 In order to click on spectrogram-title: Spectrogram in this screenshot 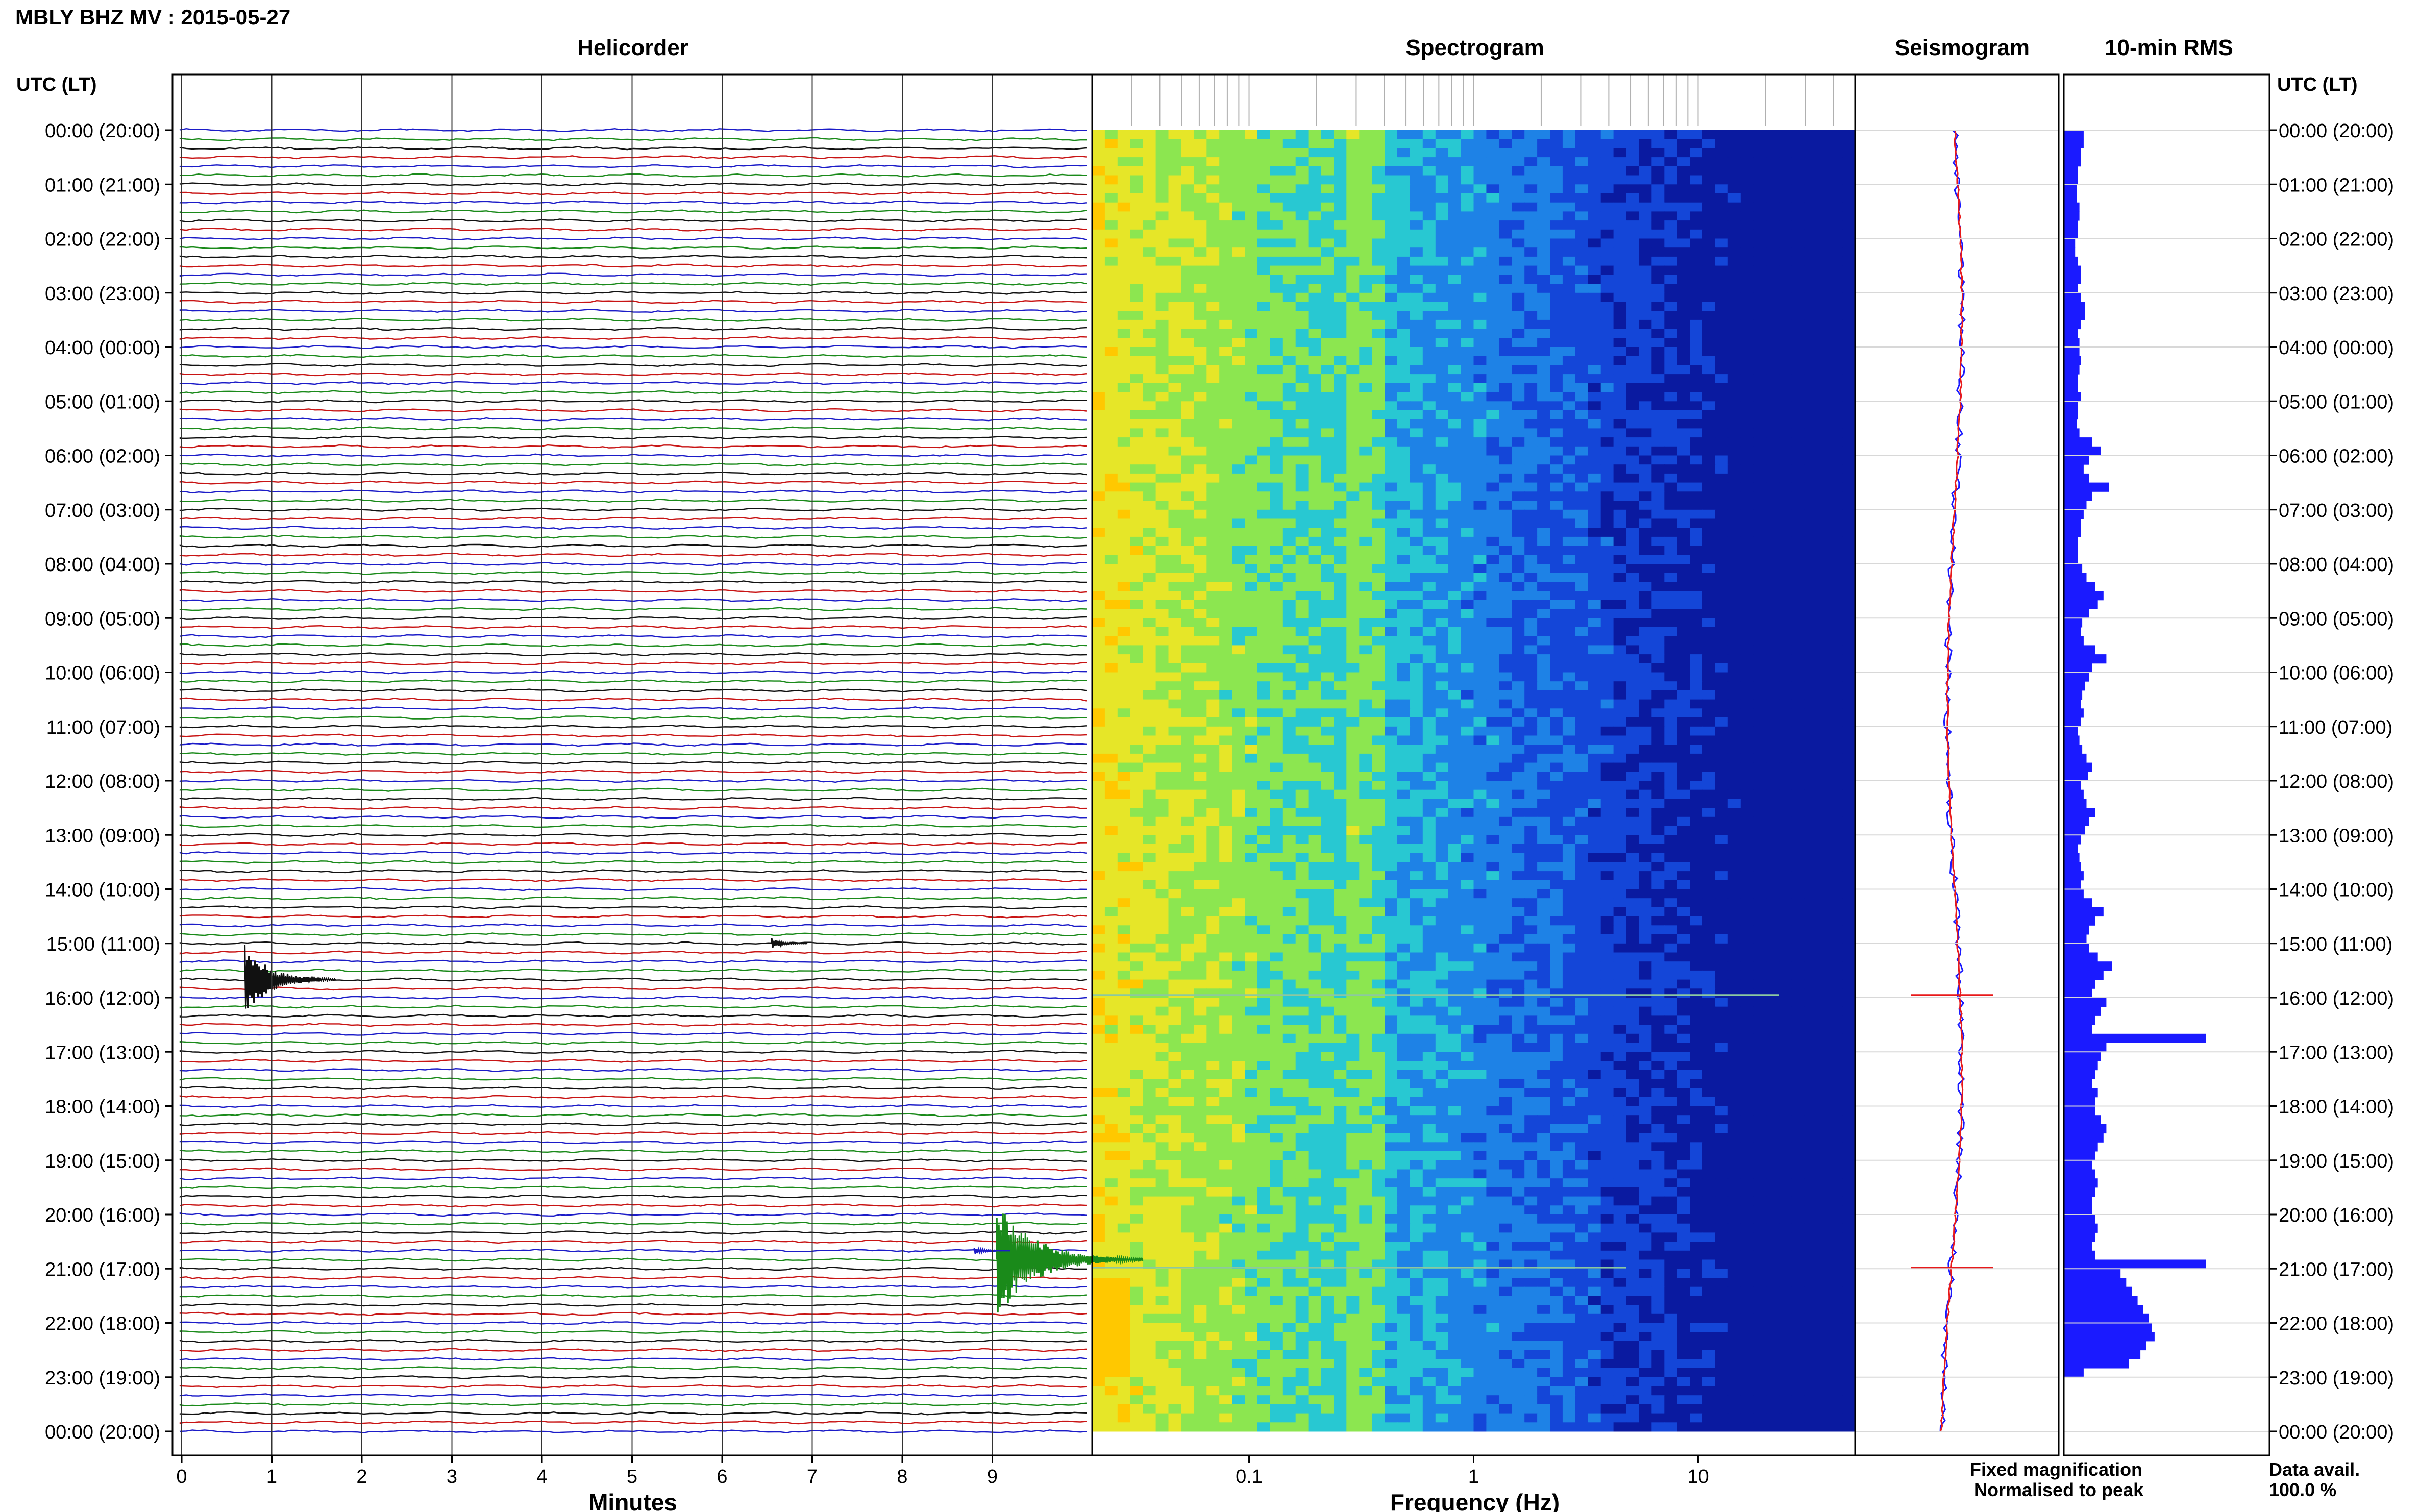, I will do `click(1474, 47)`.